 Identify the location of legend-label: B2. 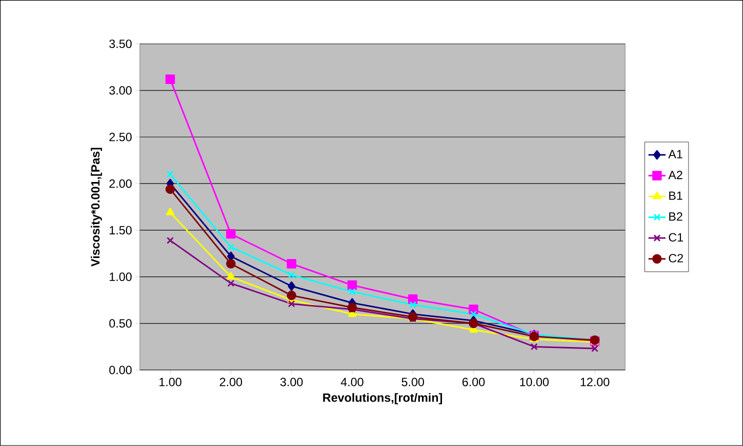
(675, 216).